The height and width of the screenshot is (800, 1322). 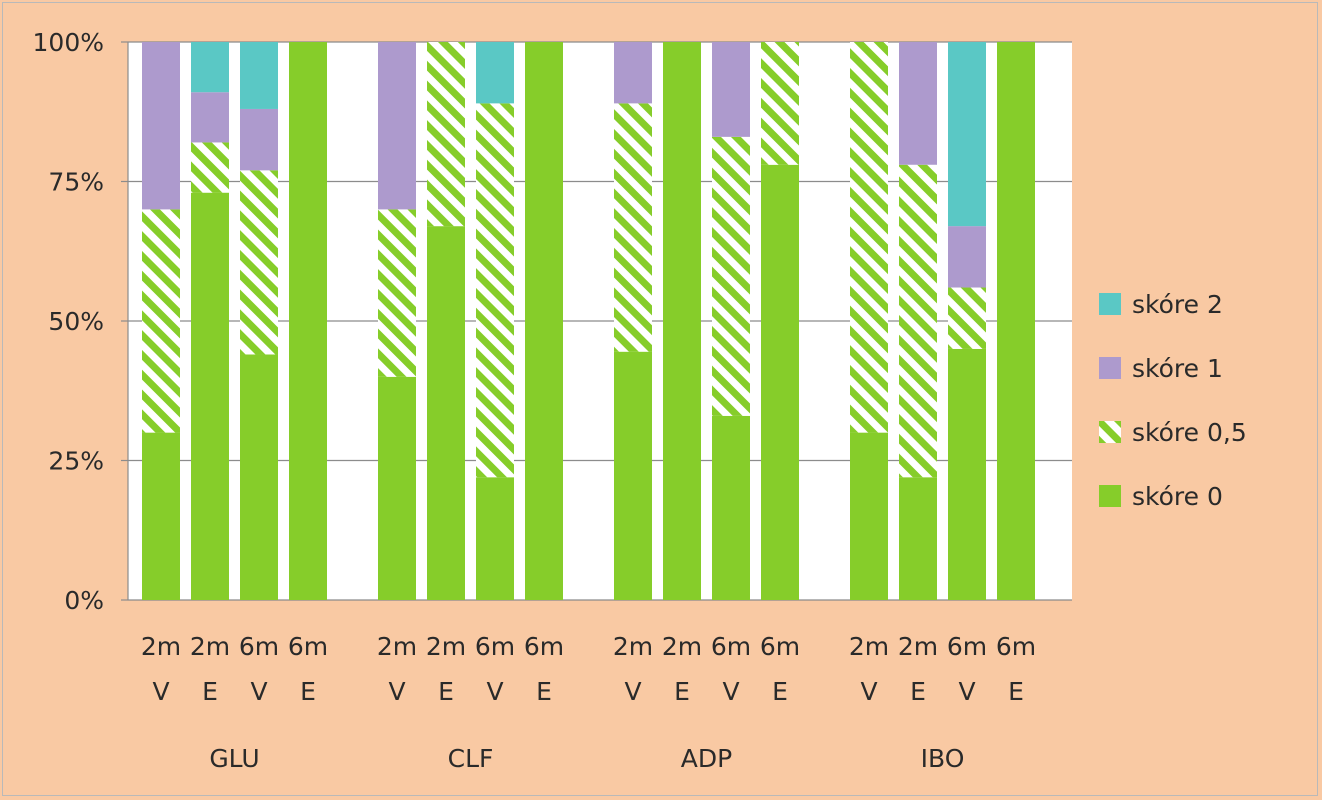 I want to click on y-tick-label: 50%, so click(x=76, y=321).